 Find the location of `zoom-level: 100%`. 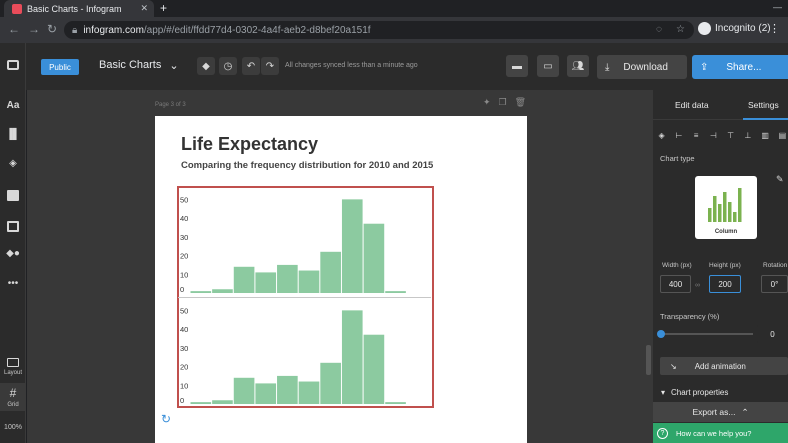

zoom-level: 100% is located at coordinates (13, 427).